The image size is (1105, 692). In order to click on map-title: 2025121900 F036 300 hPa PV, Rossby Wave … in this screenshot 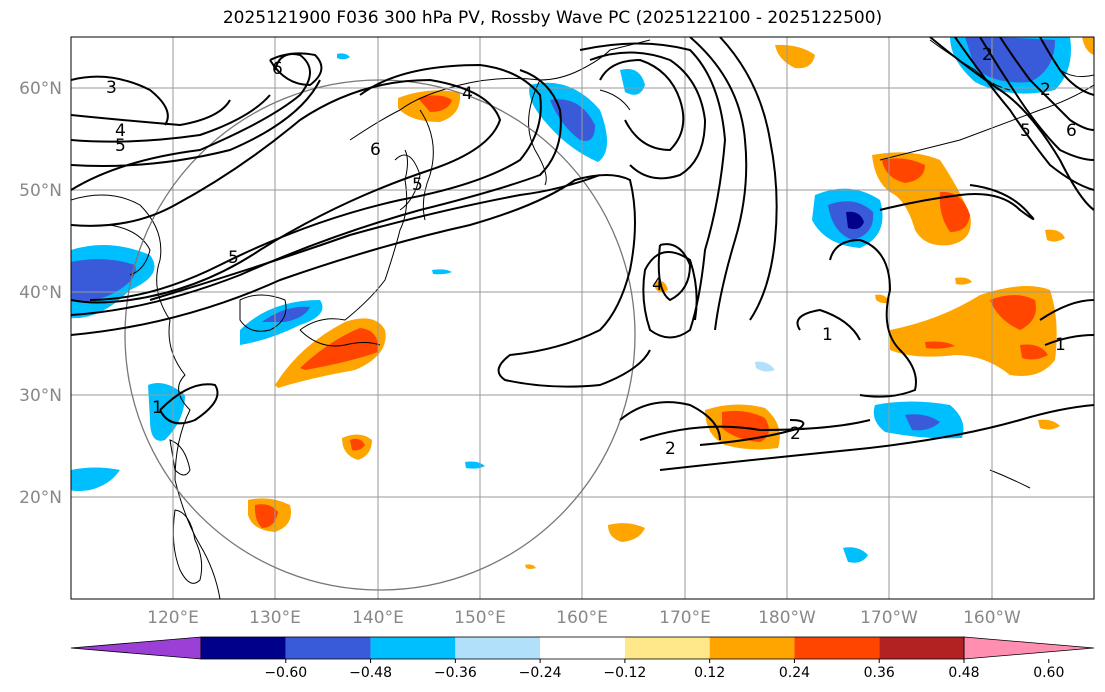, I will do `click(552, 18)`.